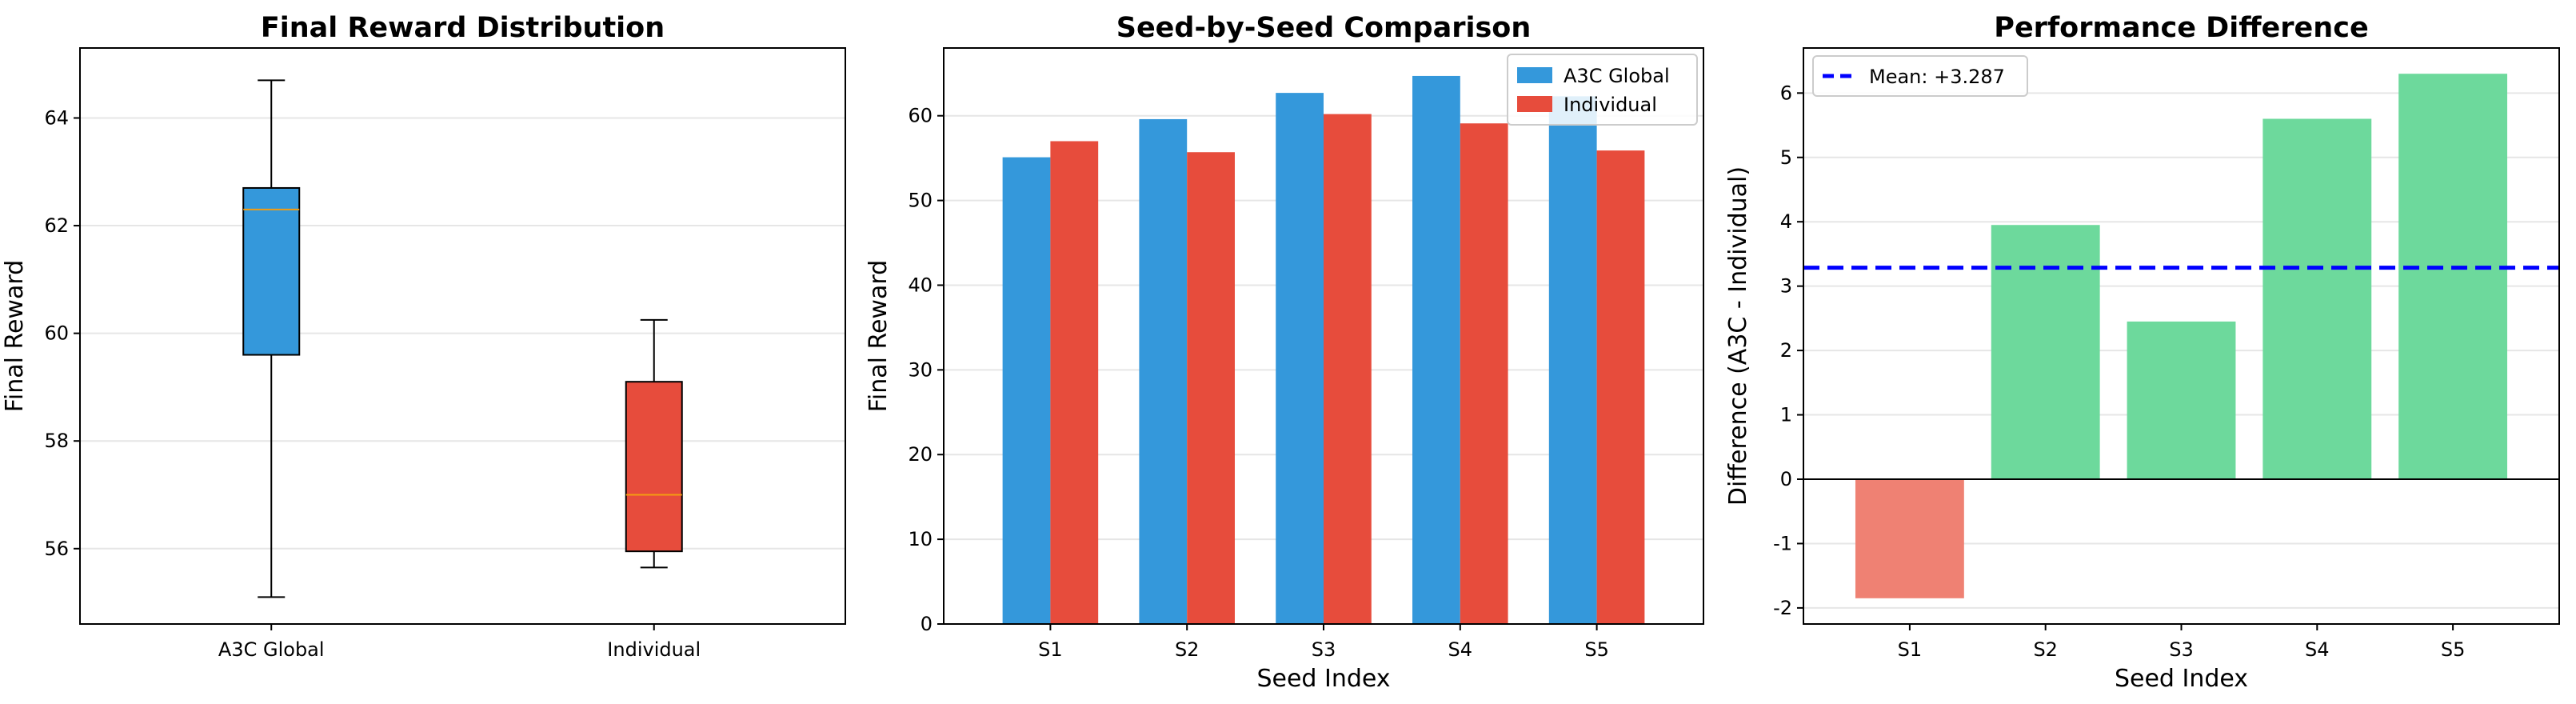 This screenshot has width=2576, height=704. What do you see at coordinates (920, 539) in the screenshot?
I see `y-tick-label: 10` at bounding box center [920, 539].